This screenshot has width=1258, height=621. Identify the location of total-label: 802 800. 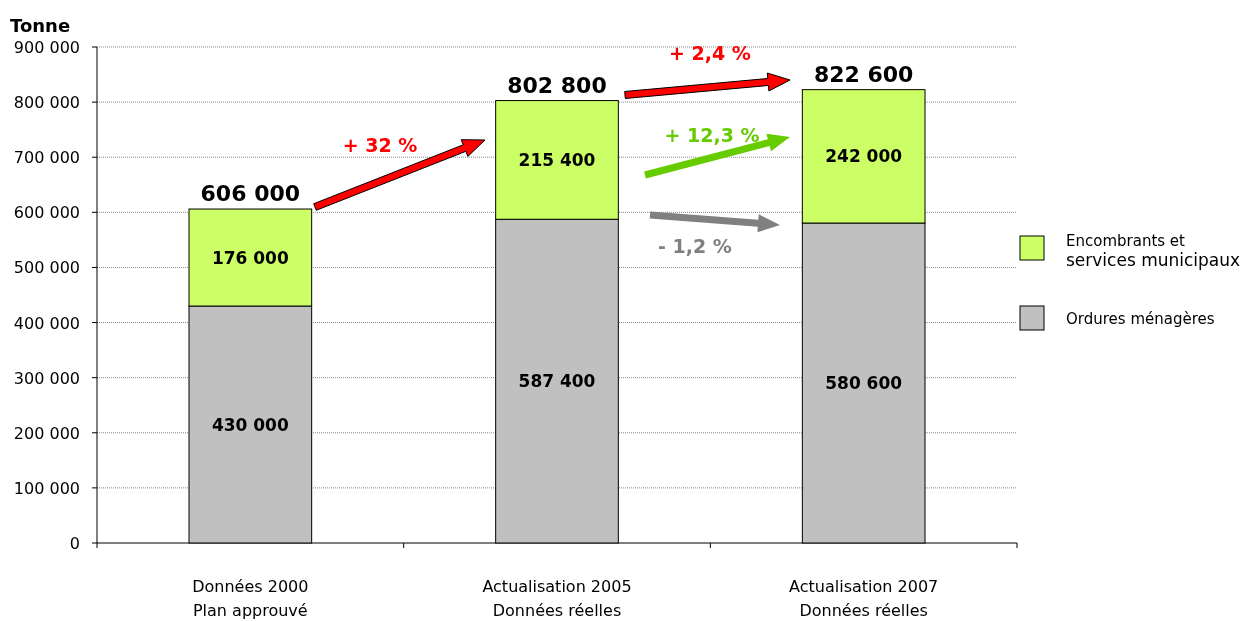
(557, 85).